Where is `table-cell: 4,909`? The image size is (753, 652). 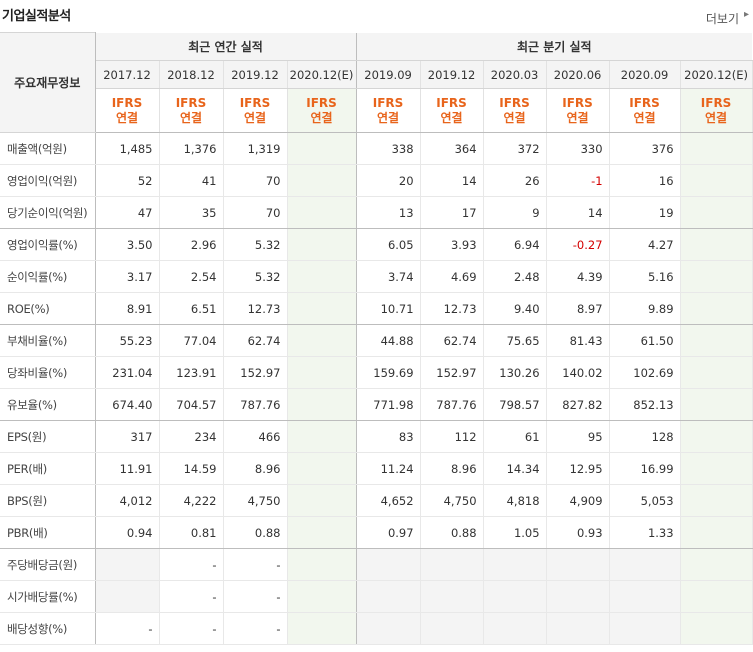 table-cell: 4,909 is located at coordinates (578, 500).